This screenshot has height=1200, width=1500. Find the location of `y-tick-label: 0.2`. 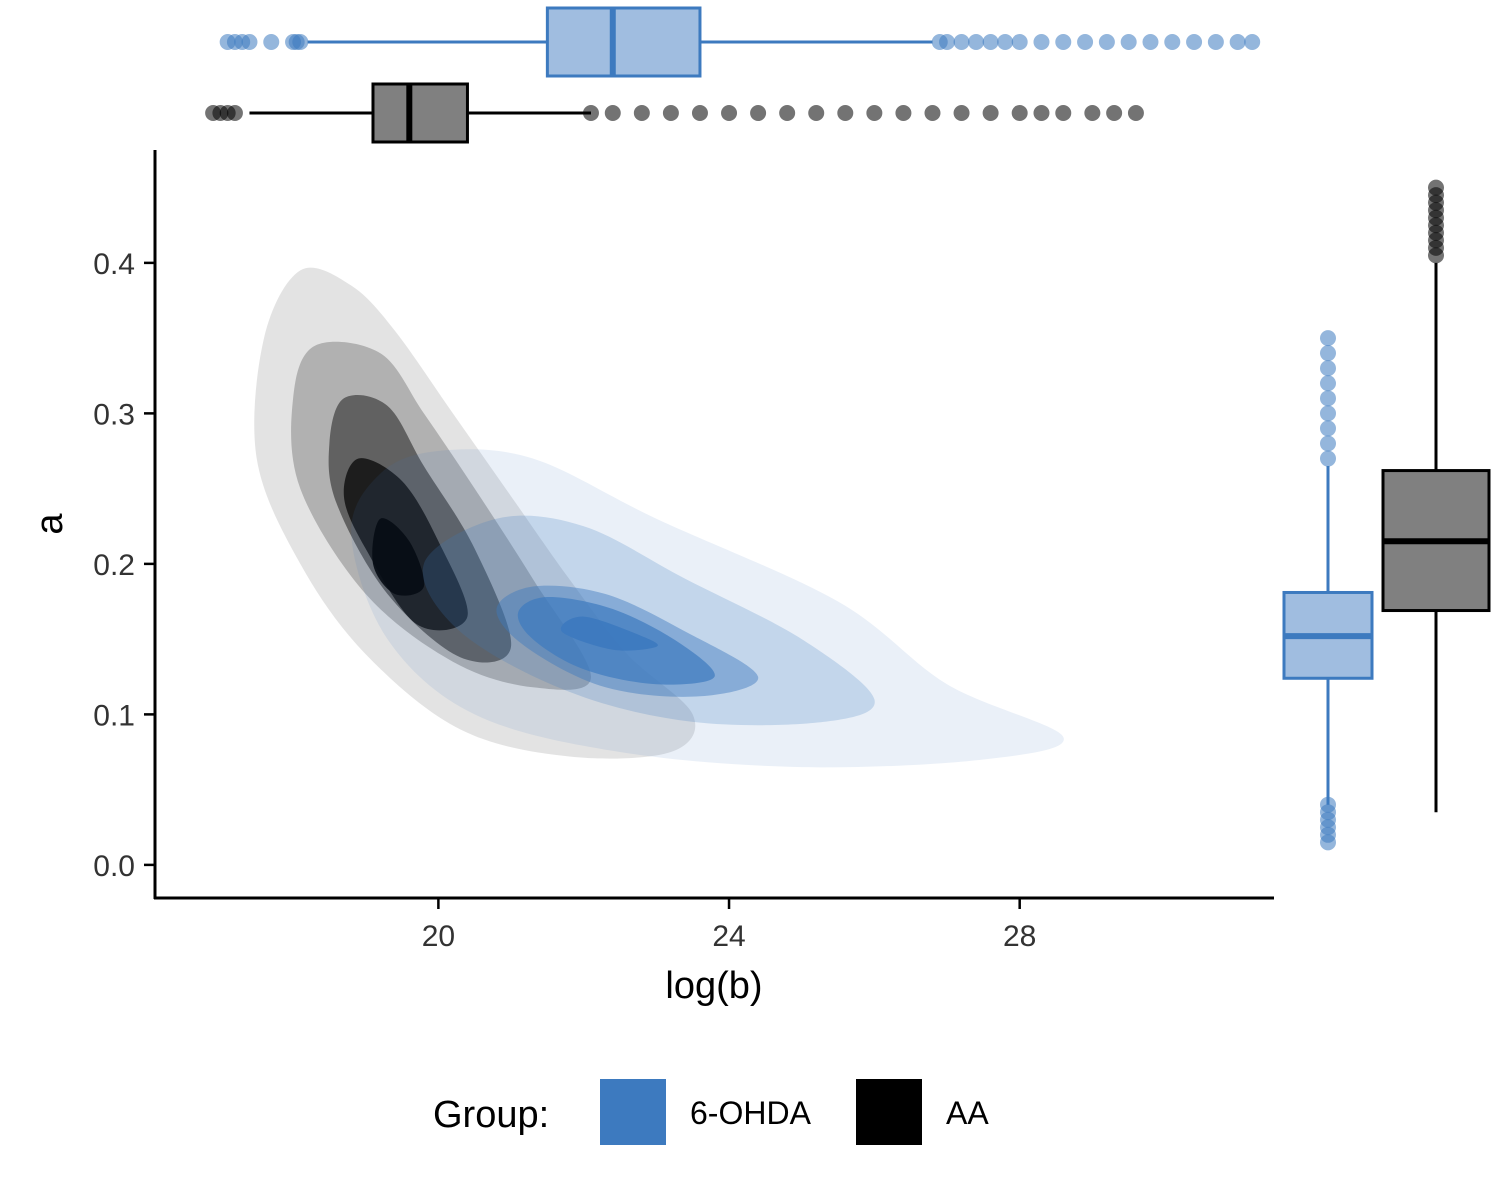

y-tick-label: 0.2 is located at coordinates (114, 565).